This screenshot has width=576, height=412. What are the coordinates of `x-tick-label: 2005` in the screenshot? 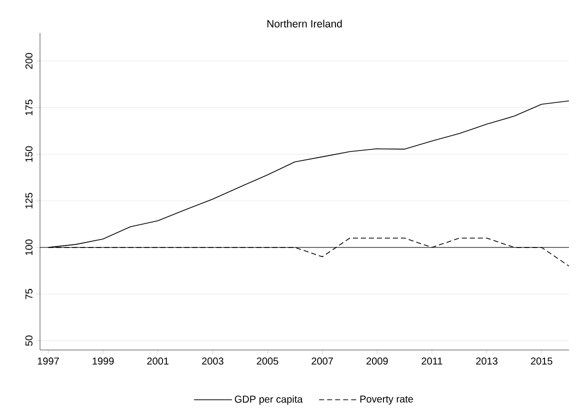 It's located at (267, 361).